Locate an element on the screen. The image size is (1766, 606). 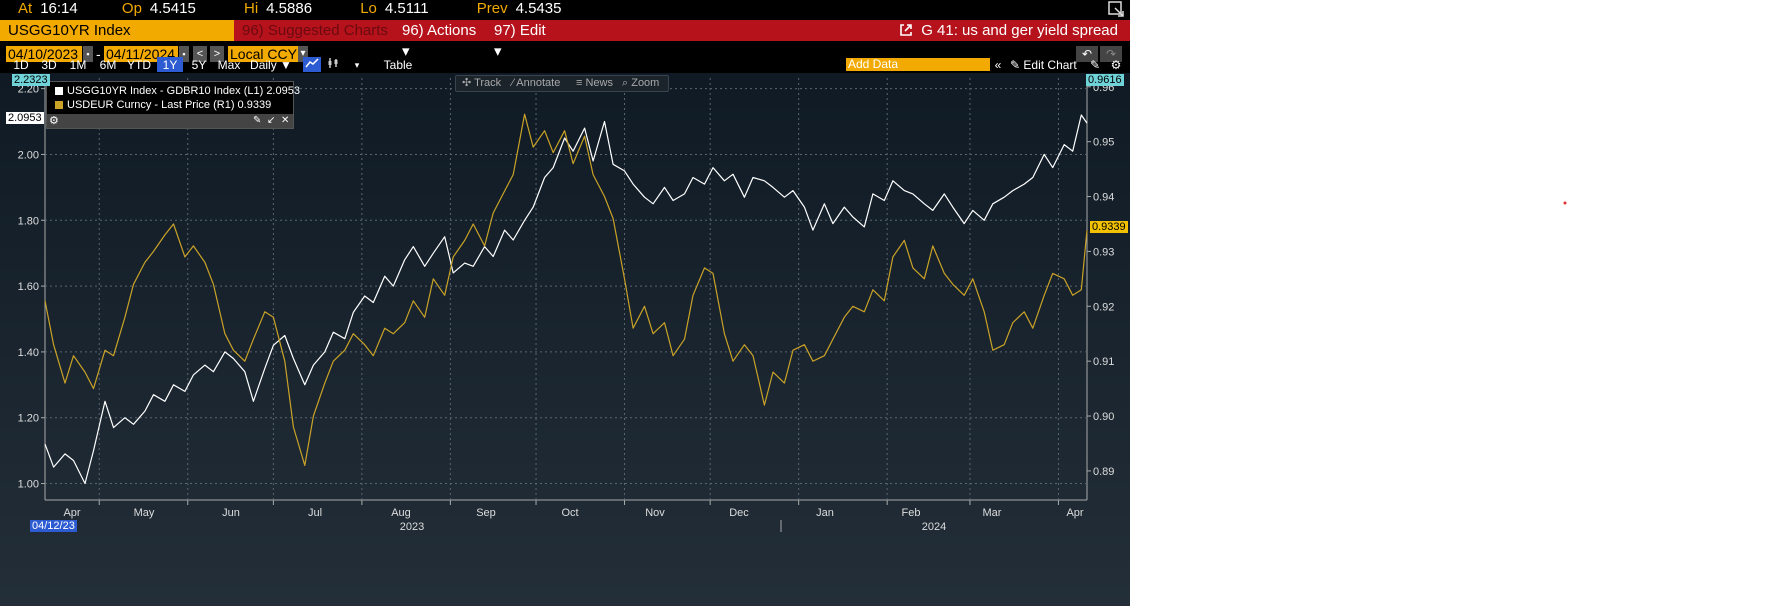
chart-tools: ✣ Track ⁄ Annotate ≡ News ⌕ Zoom is located at coordinates (562, 83).